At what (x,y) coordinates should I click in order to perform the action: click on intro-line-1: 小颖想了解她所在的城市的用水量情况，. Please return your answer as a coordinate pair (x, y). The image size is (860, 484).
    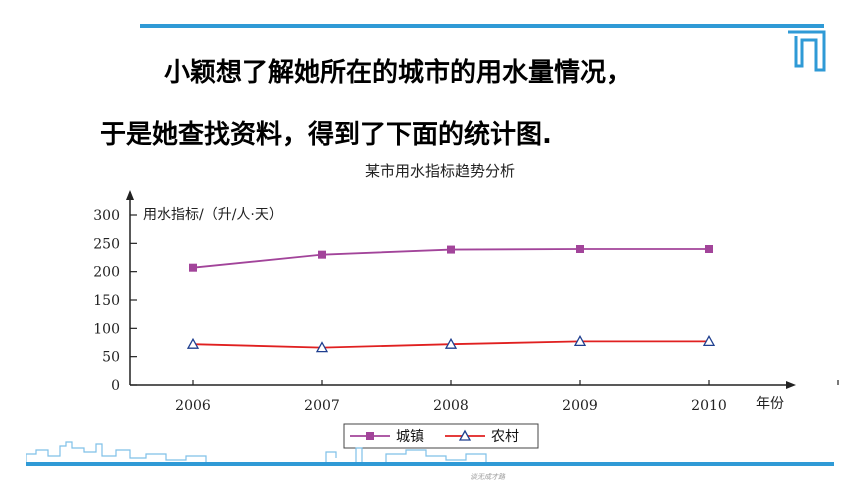
    Looking at the image, I should click on (398, 73).